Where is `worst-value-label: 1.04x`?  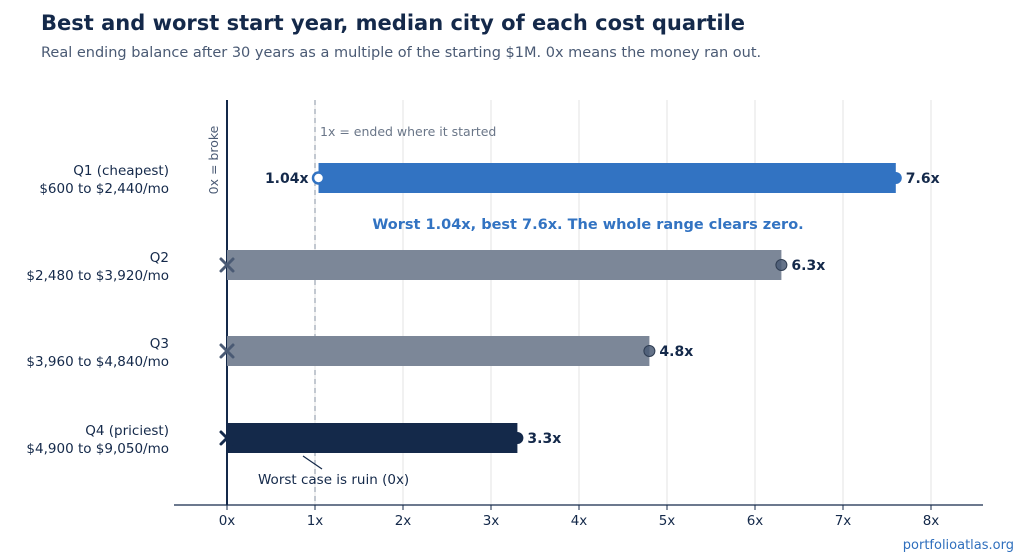
worst-value-label: 1.04x is located at coordinates (287, 179).